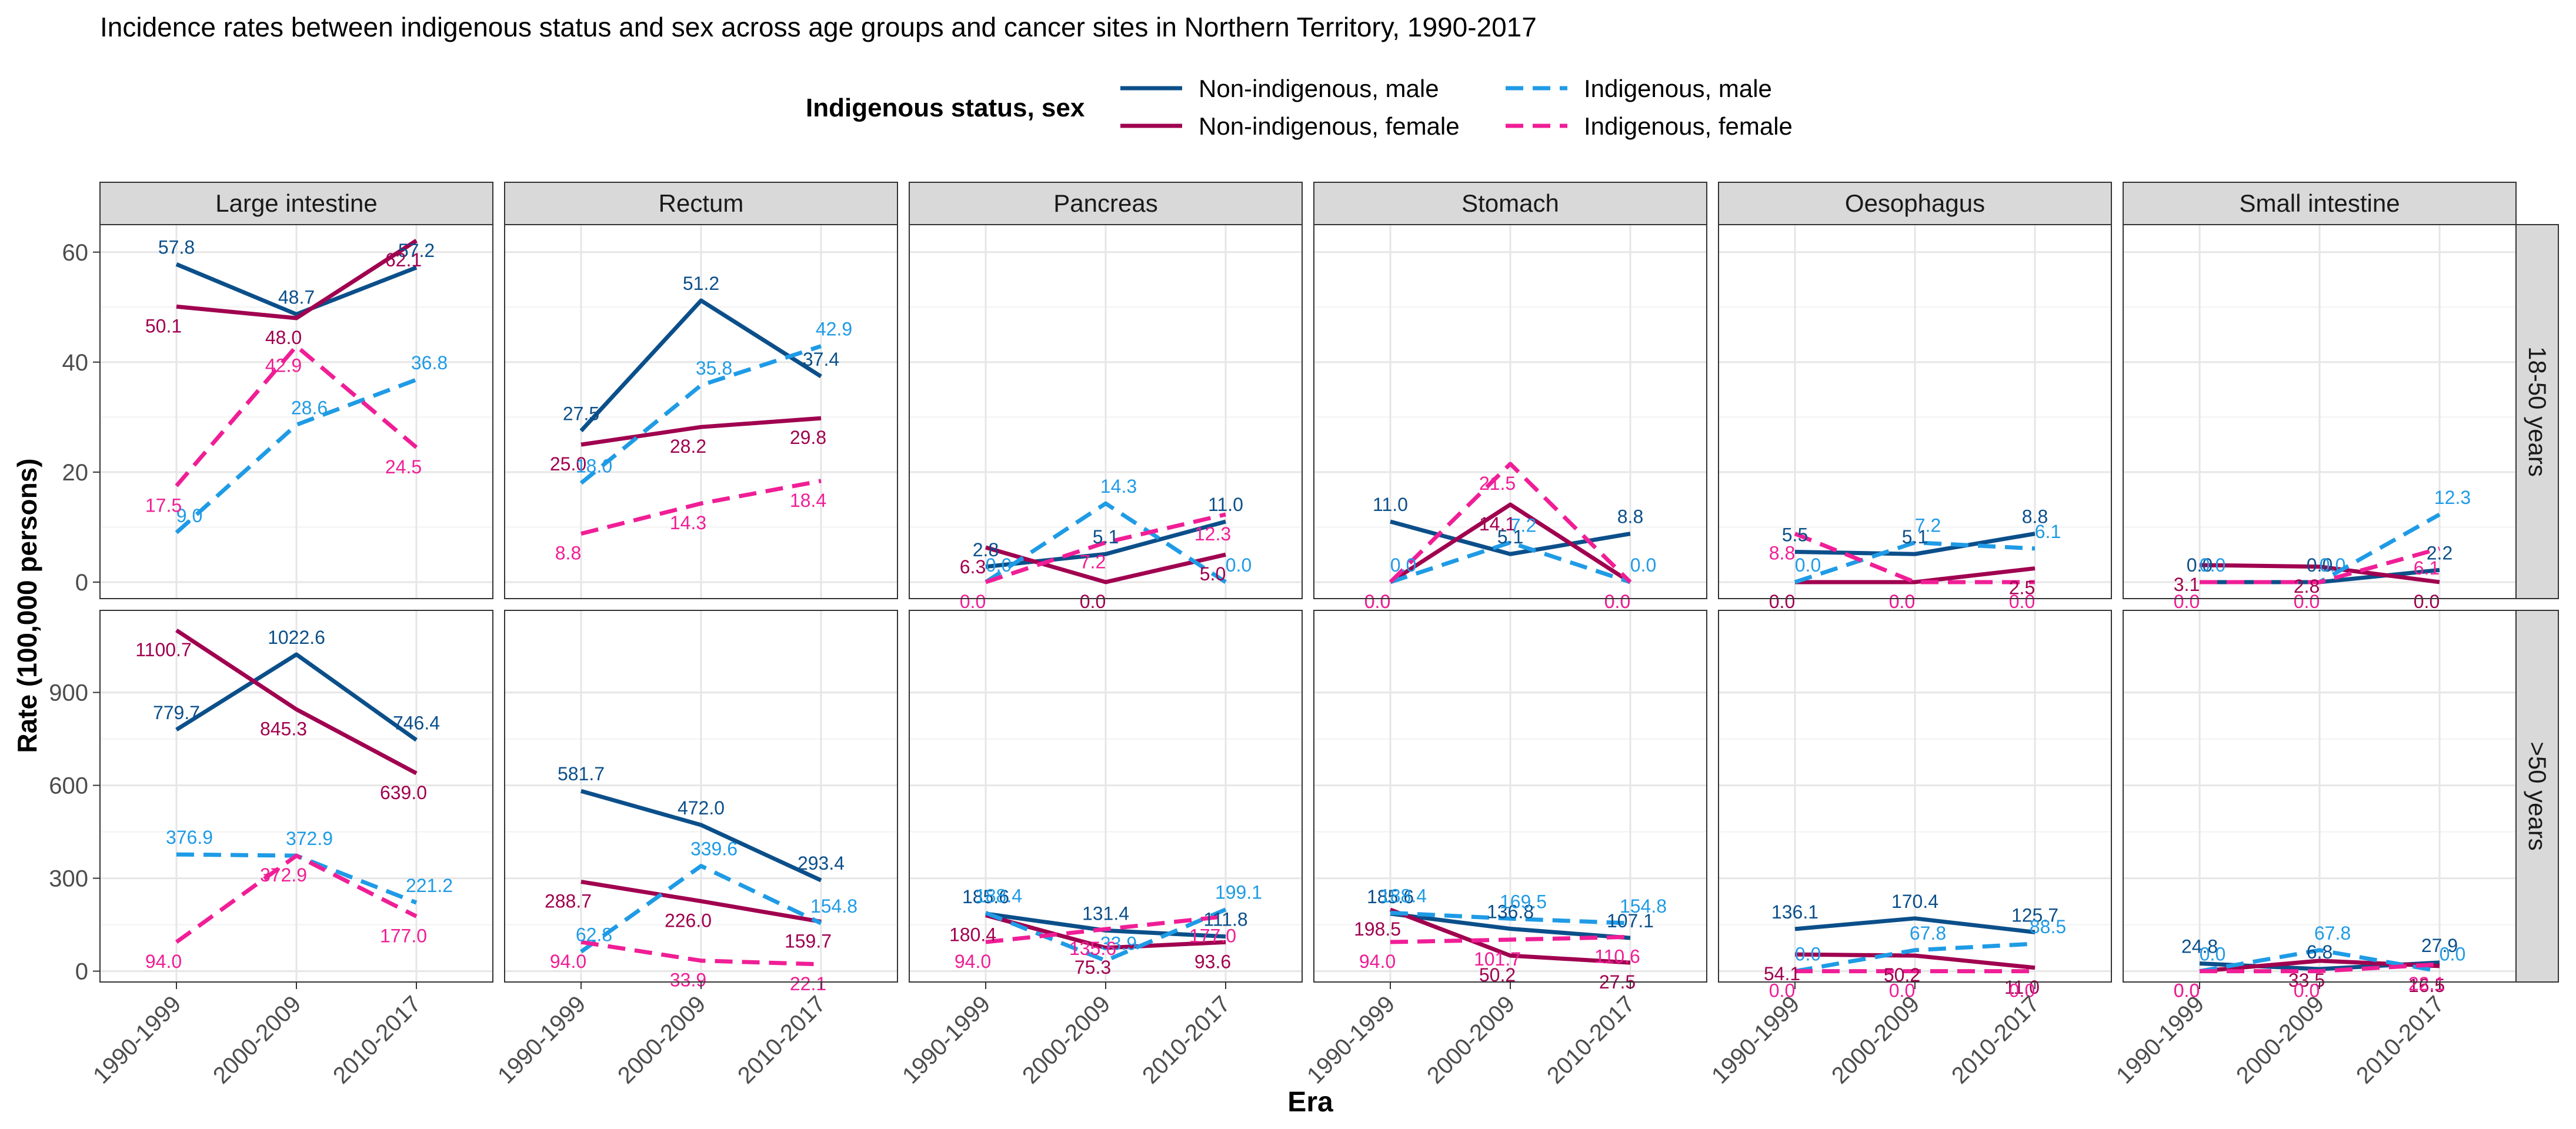 Image resolution: width=2576 pixels, height=1129 pixels. Describe the element at coordinates (594, 934) in the screenshot. I see `data-label-indigenous-male: 62.8` at that location.